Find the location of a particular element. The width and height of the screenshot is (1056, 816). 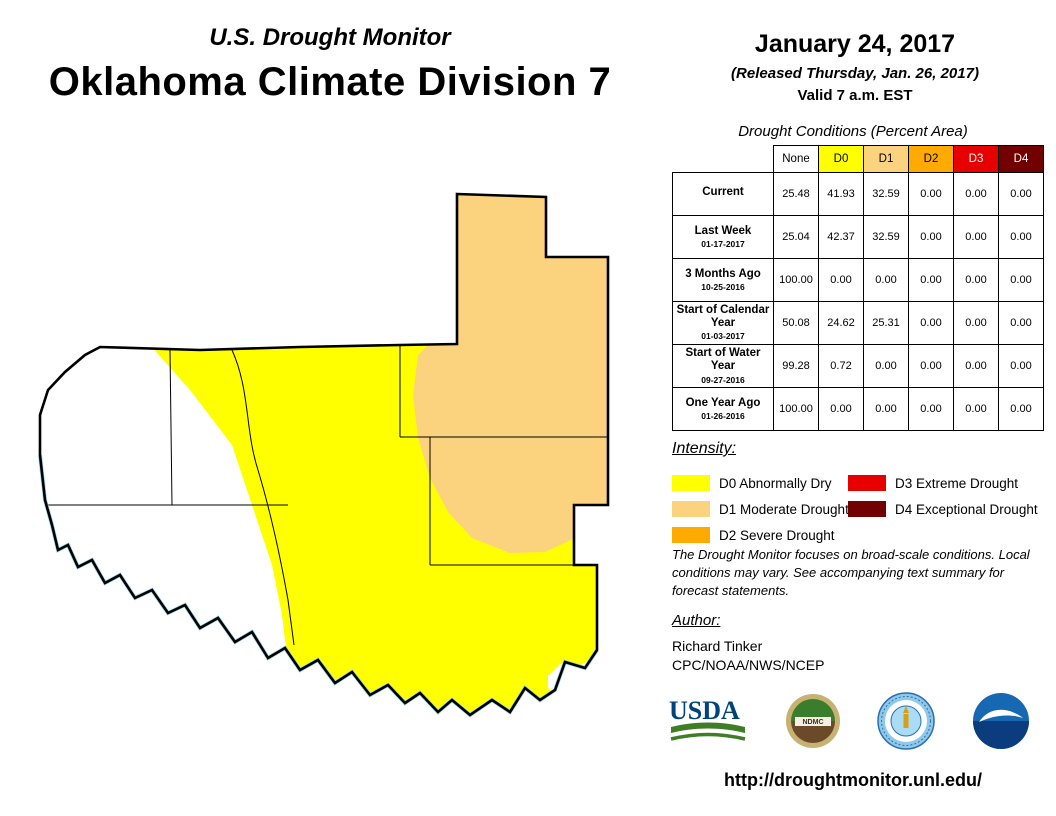

commerce-dotted-ring-icon is located at coordinates (906, 721).